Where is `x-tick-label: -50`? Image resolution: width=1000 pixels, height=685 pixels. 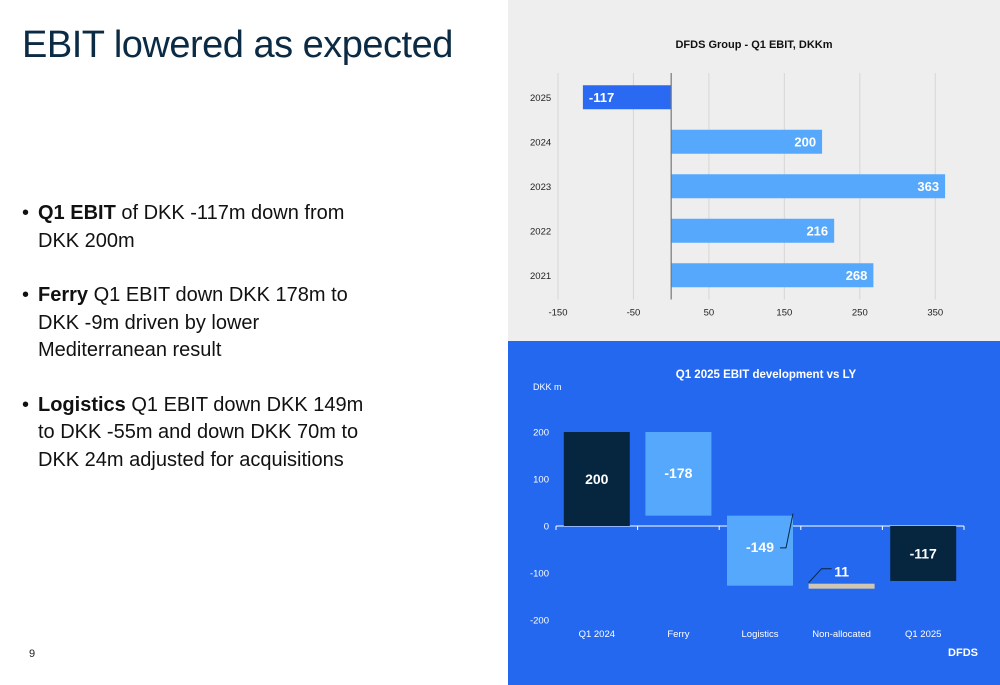 x-tick-label: -50 is located at coordinates (634, 313).